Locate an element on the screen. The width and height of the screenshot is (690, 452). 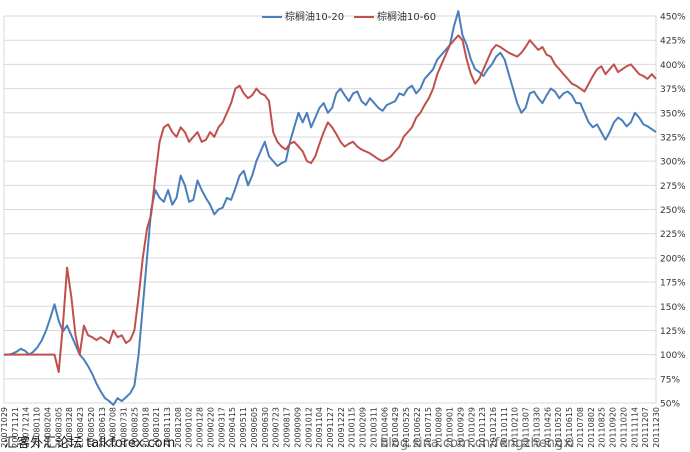
x-tick-label: 20090511 is located at coordinates (243, 427).